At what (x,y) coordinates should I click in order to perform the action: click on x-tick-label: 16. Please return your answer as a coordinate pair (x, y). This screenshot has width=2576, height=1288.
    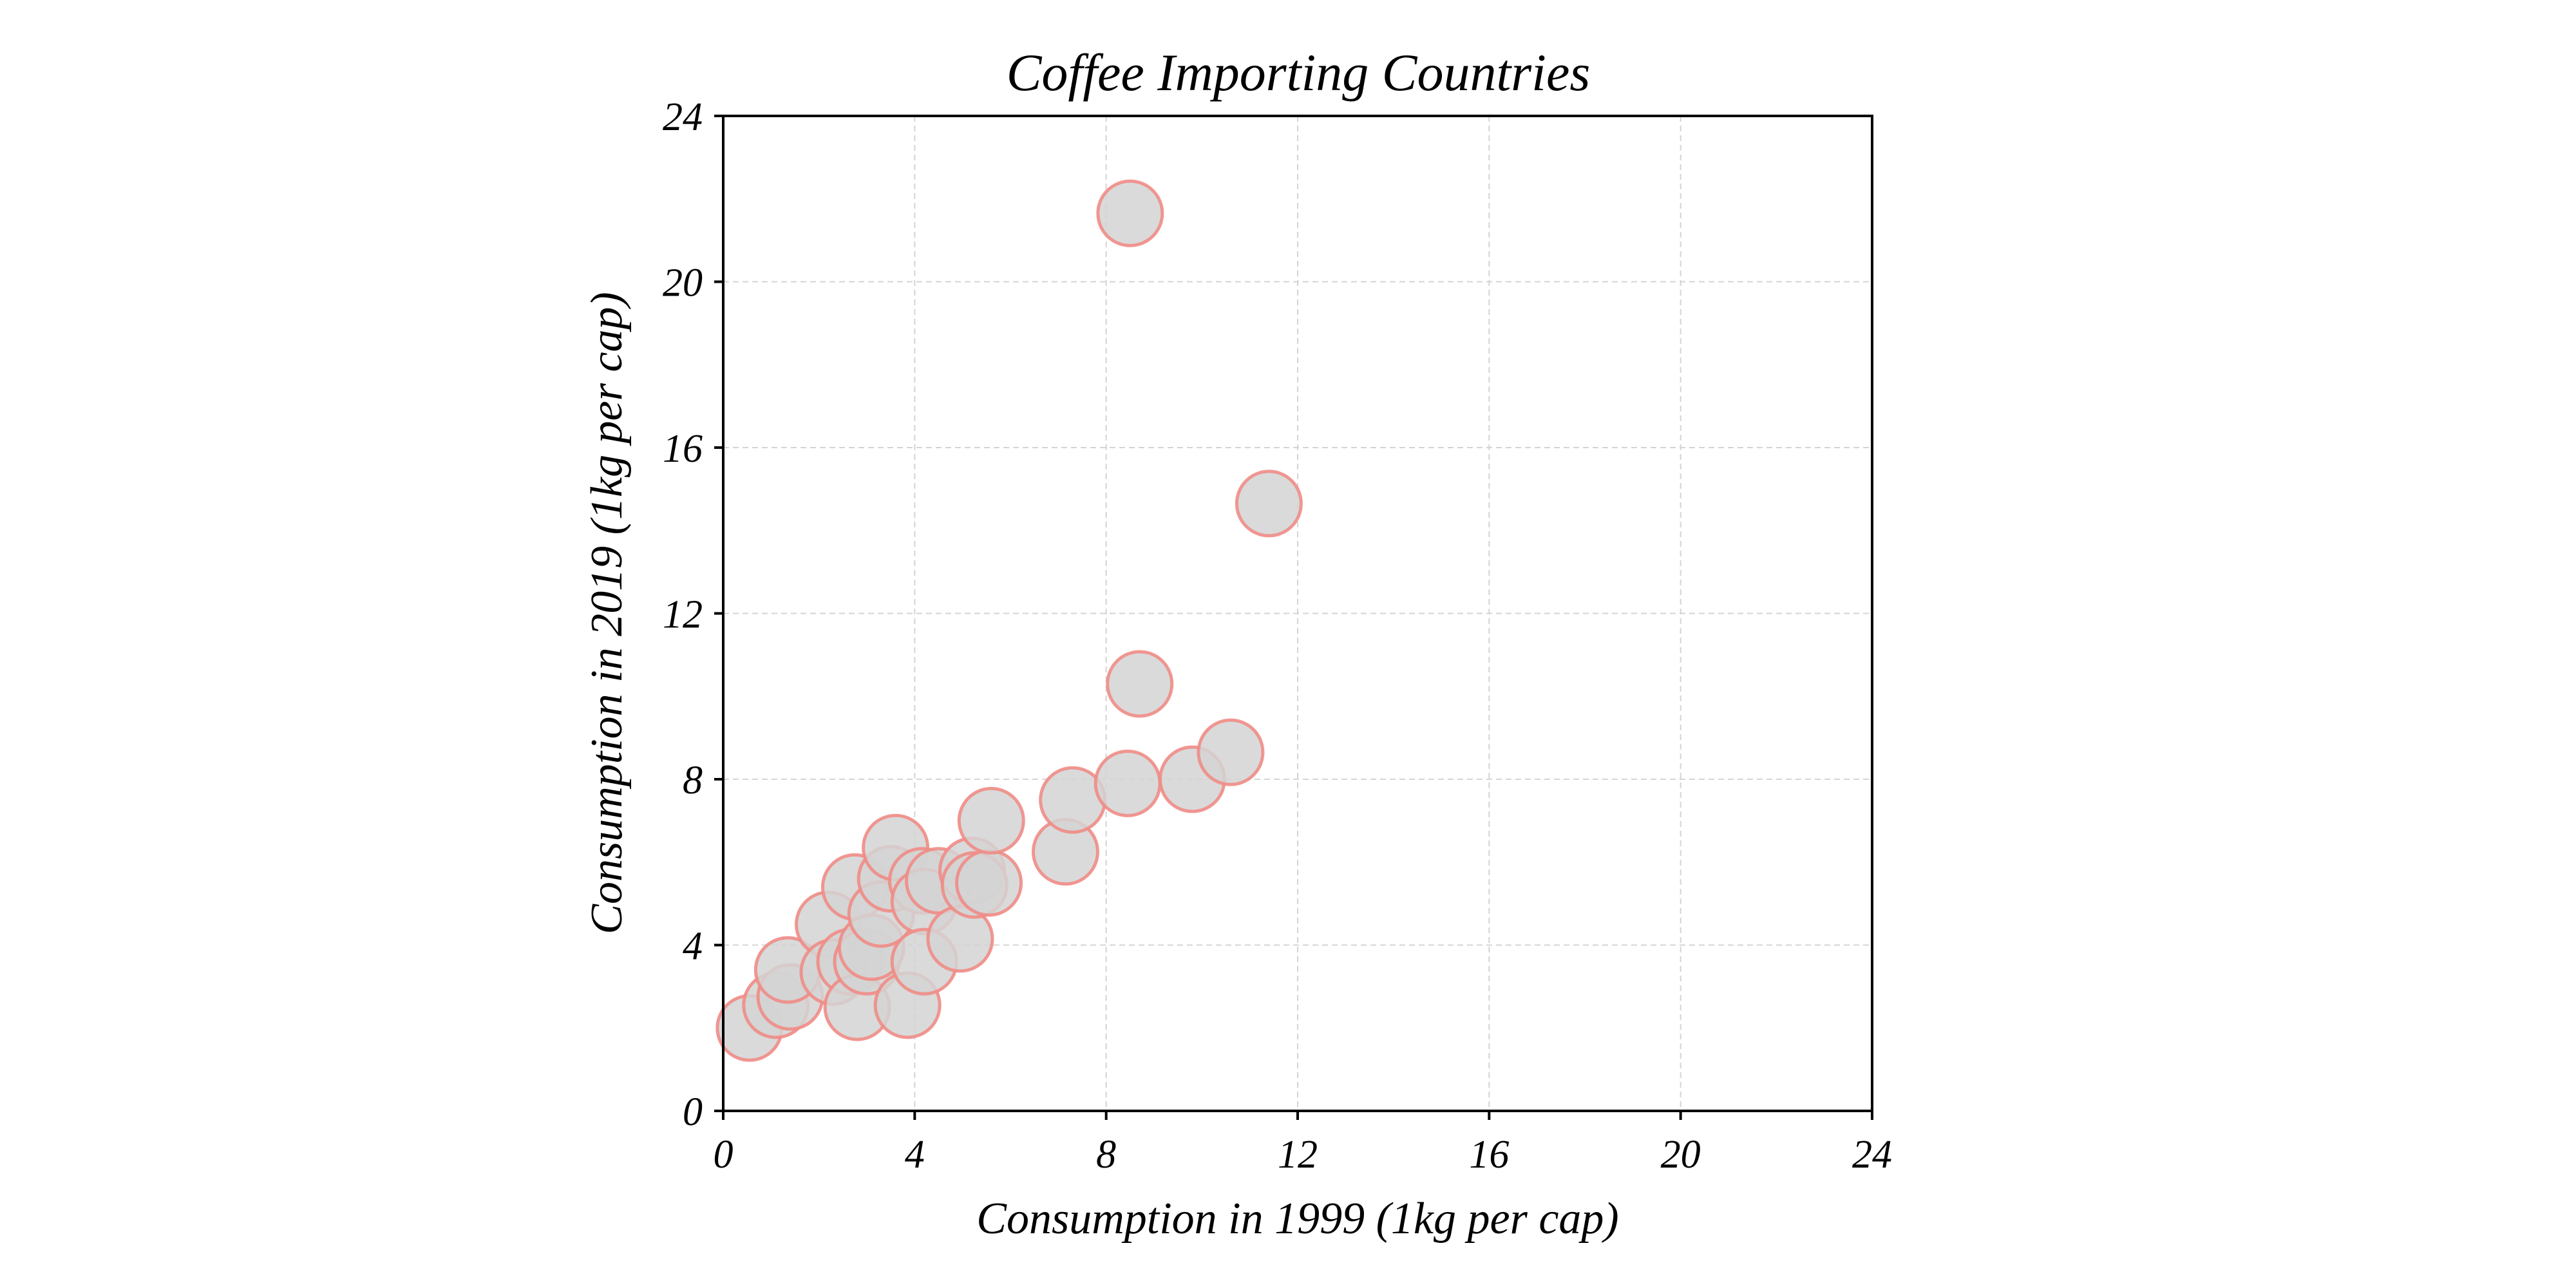
    Looking at the image, I should click on (1489, 1155).